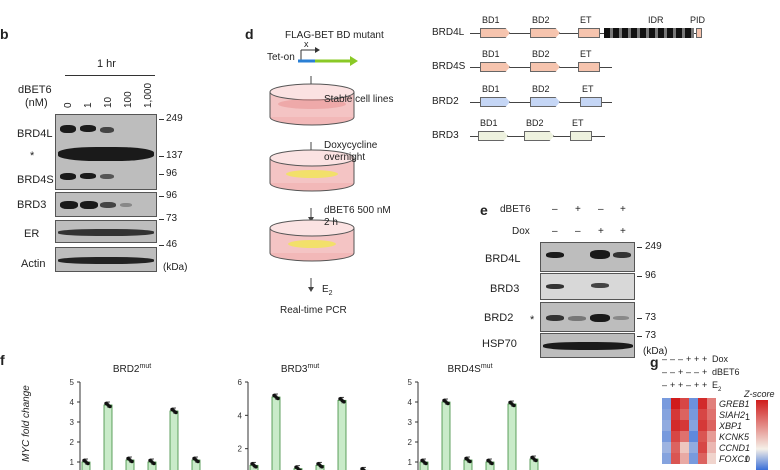 The image size is (780, 470). I want to click on blot-row-label: BRD3, so click(32, 205).